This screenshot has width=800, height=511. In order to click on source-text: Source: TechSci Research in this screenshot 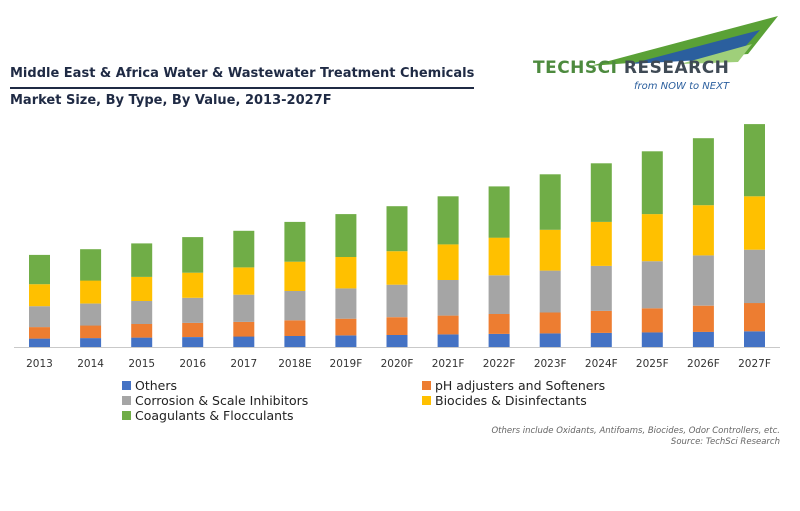, I will do `click(725, 442)`.